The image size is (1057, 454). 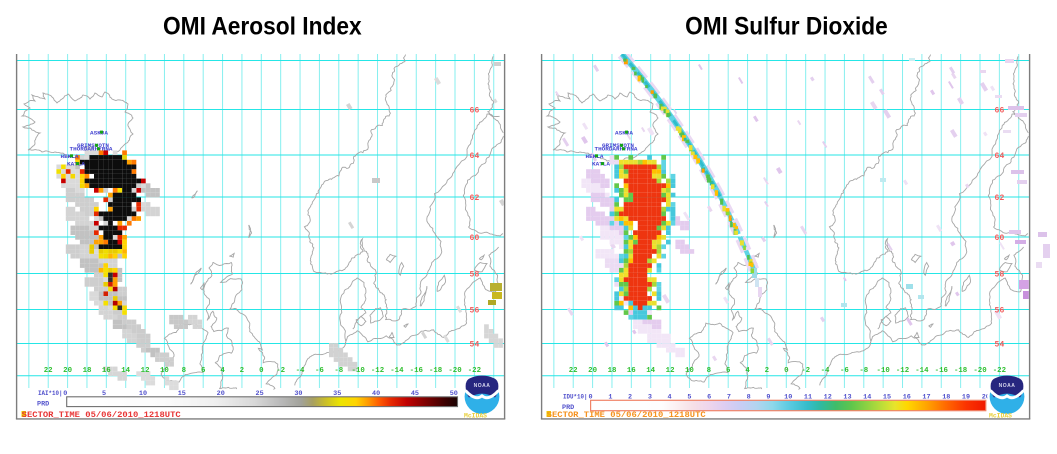 What do you see at coordinates (768, 398) in the screenshot?
I see `svg-text: 9` at bounding box center [768, 398].